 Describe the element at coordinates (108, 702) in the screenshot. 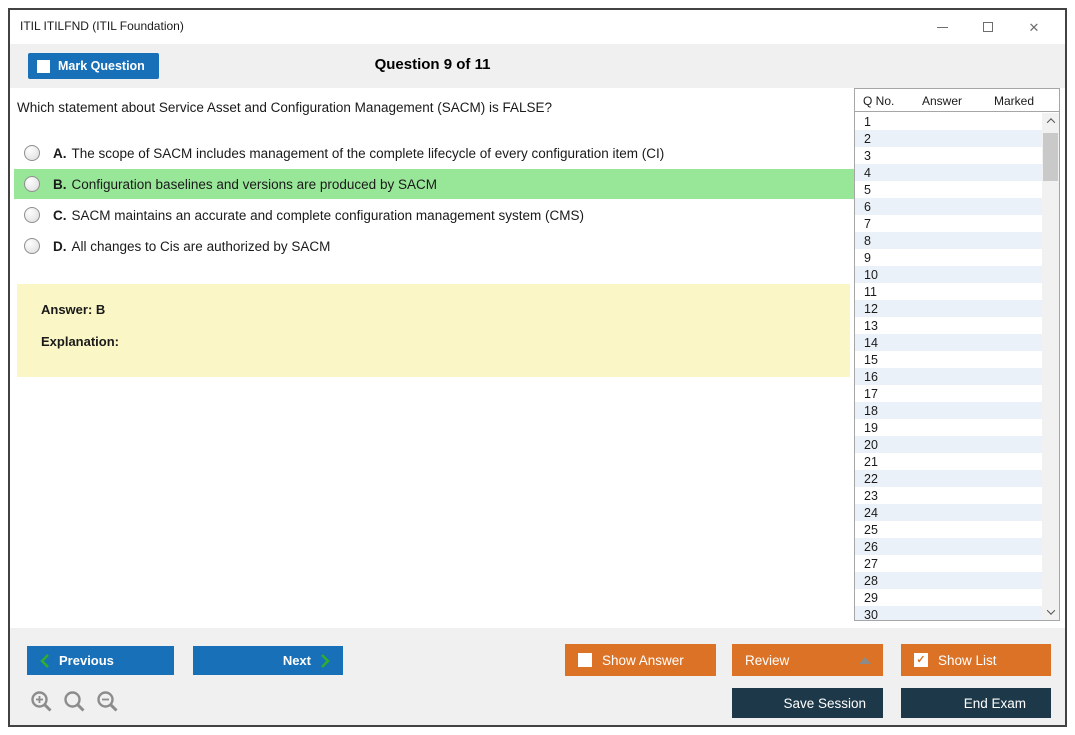

I see `zoom-out-icon` at that location.